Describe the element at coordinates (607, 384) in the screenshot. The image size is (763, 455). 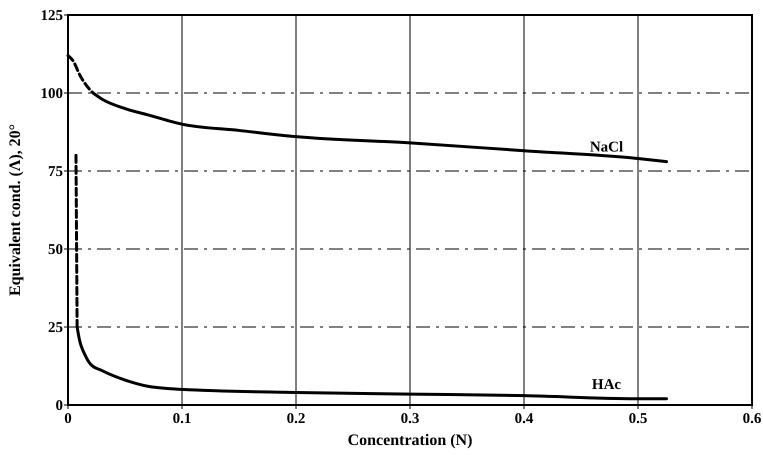
I see `series-label: HAc` at that location.